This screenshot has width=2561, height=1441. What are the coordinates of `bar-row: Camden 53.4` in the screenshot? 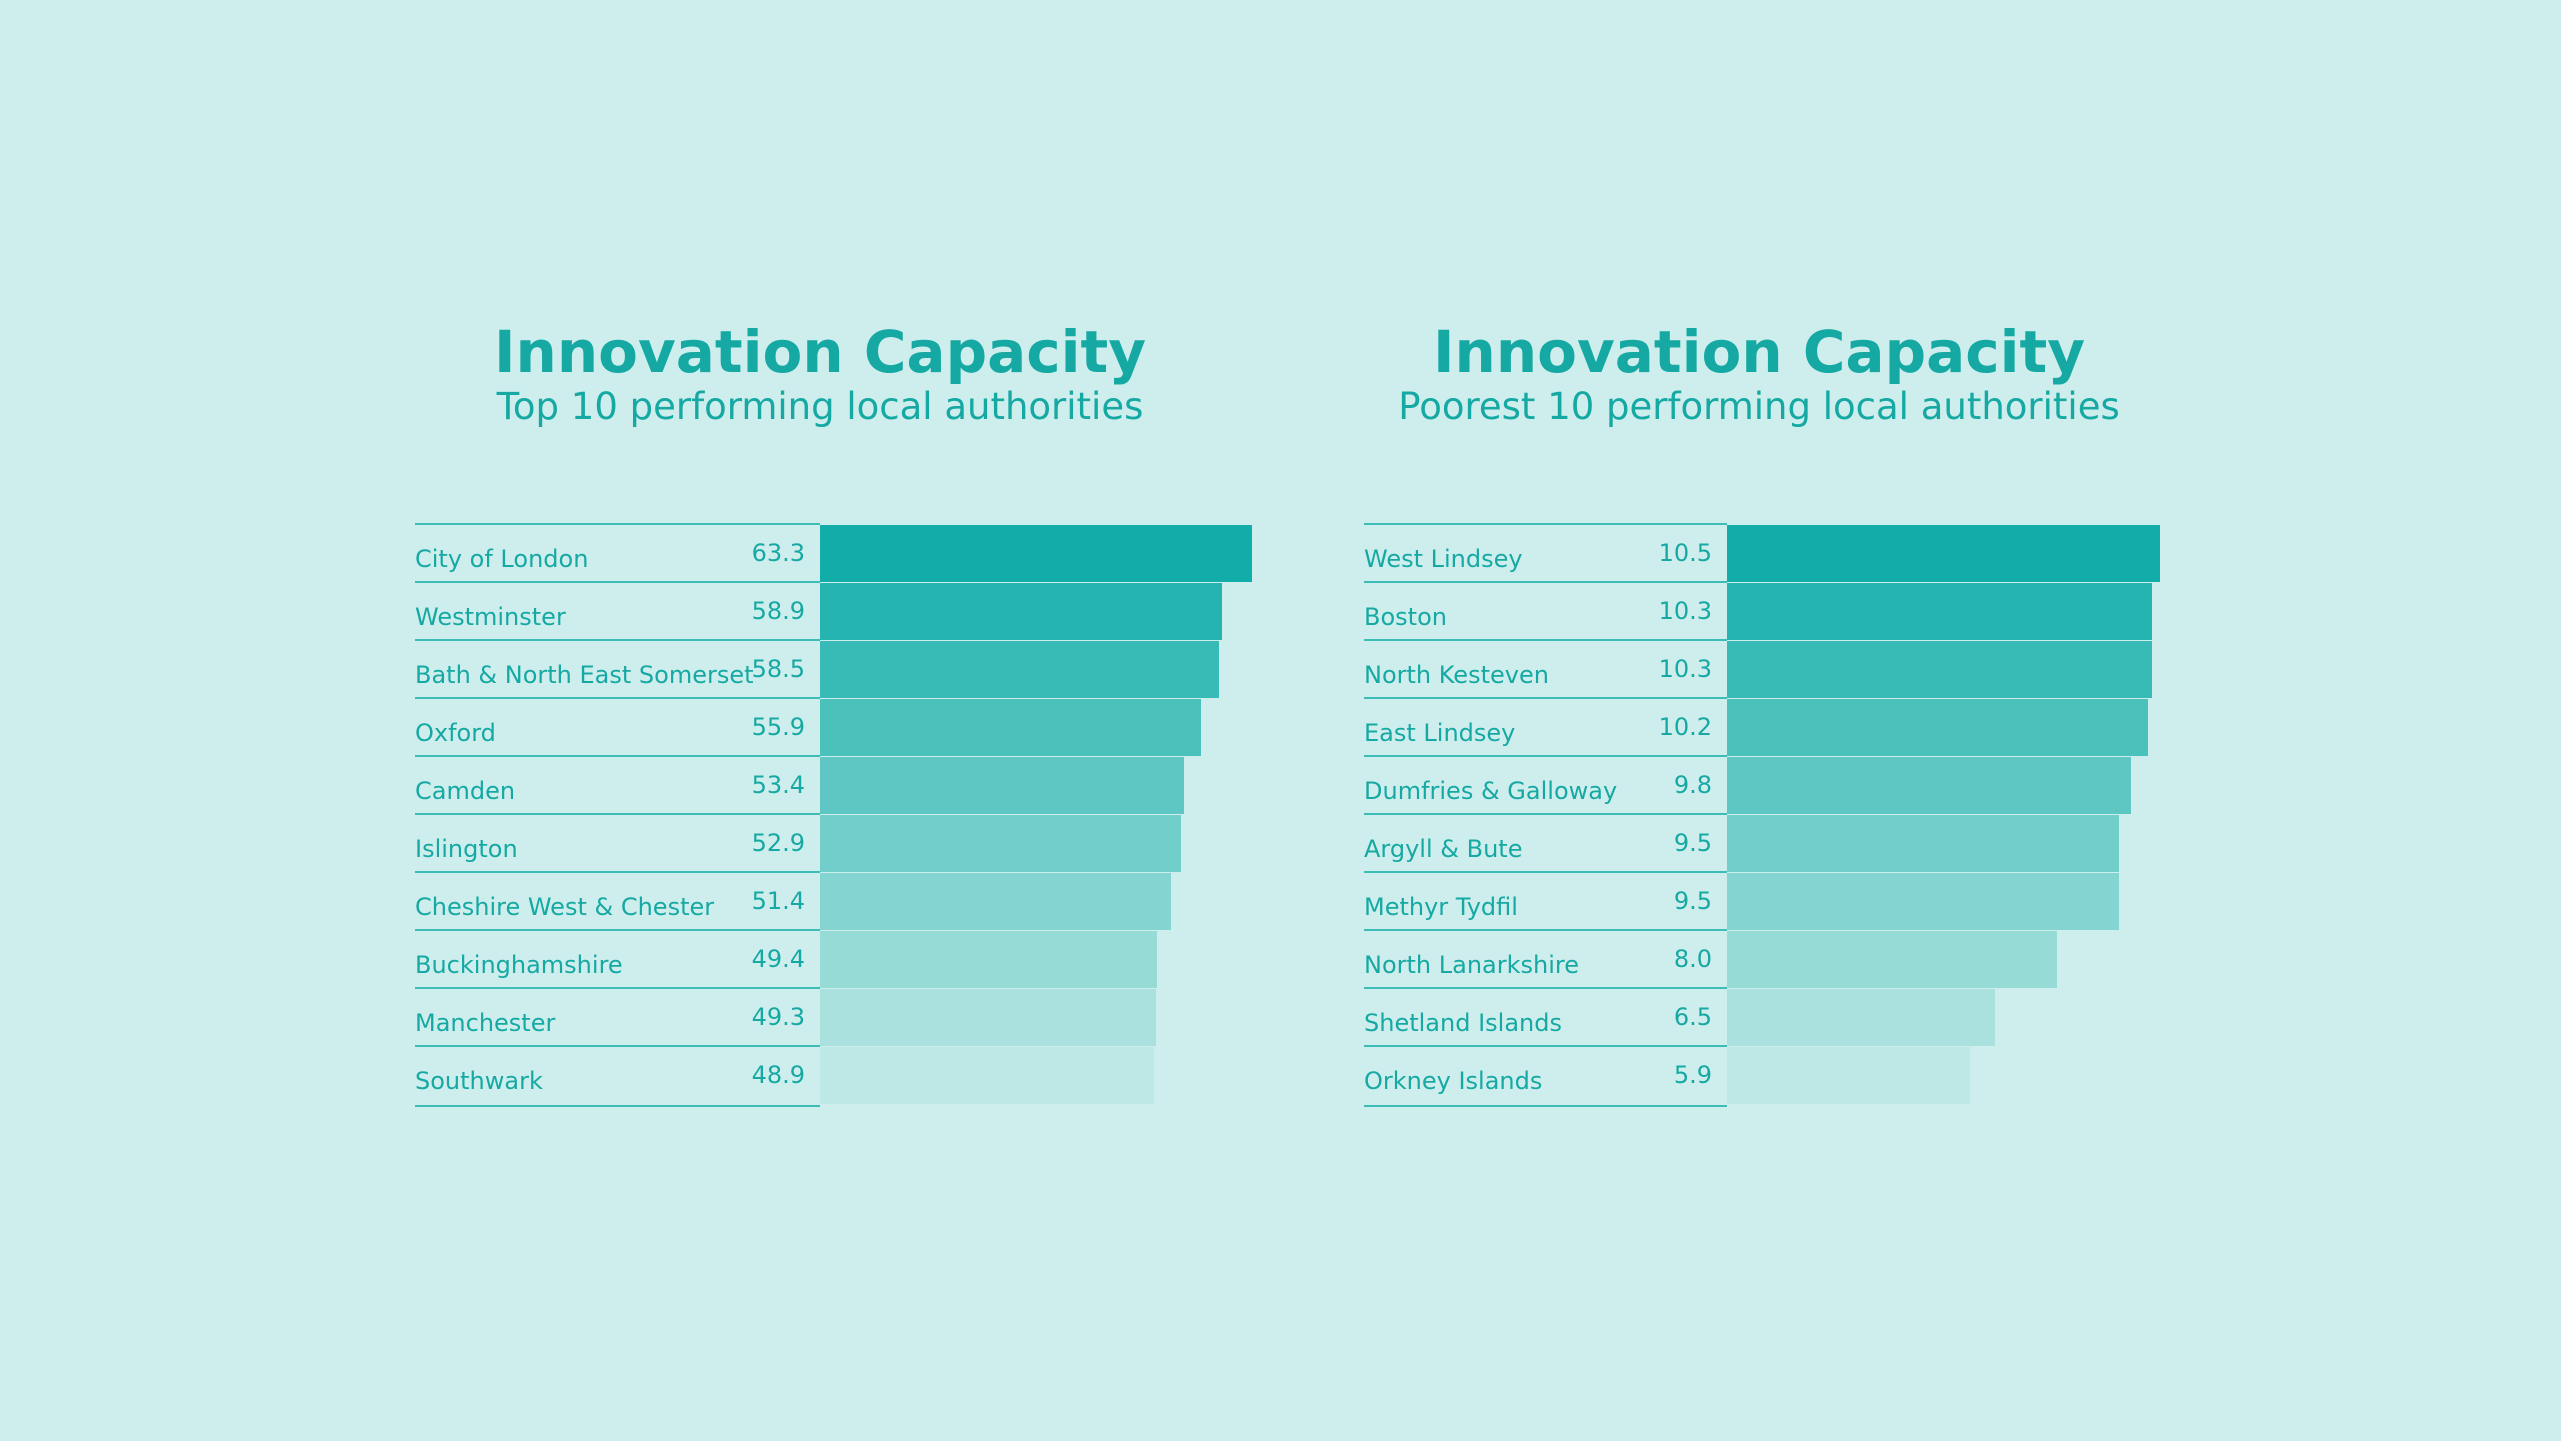 It's located at (800, 785).